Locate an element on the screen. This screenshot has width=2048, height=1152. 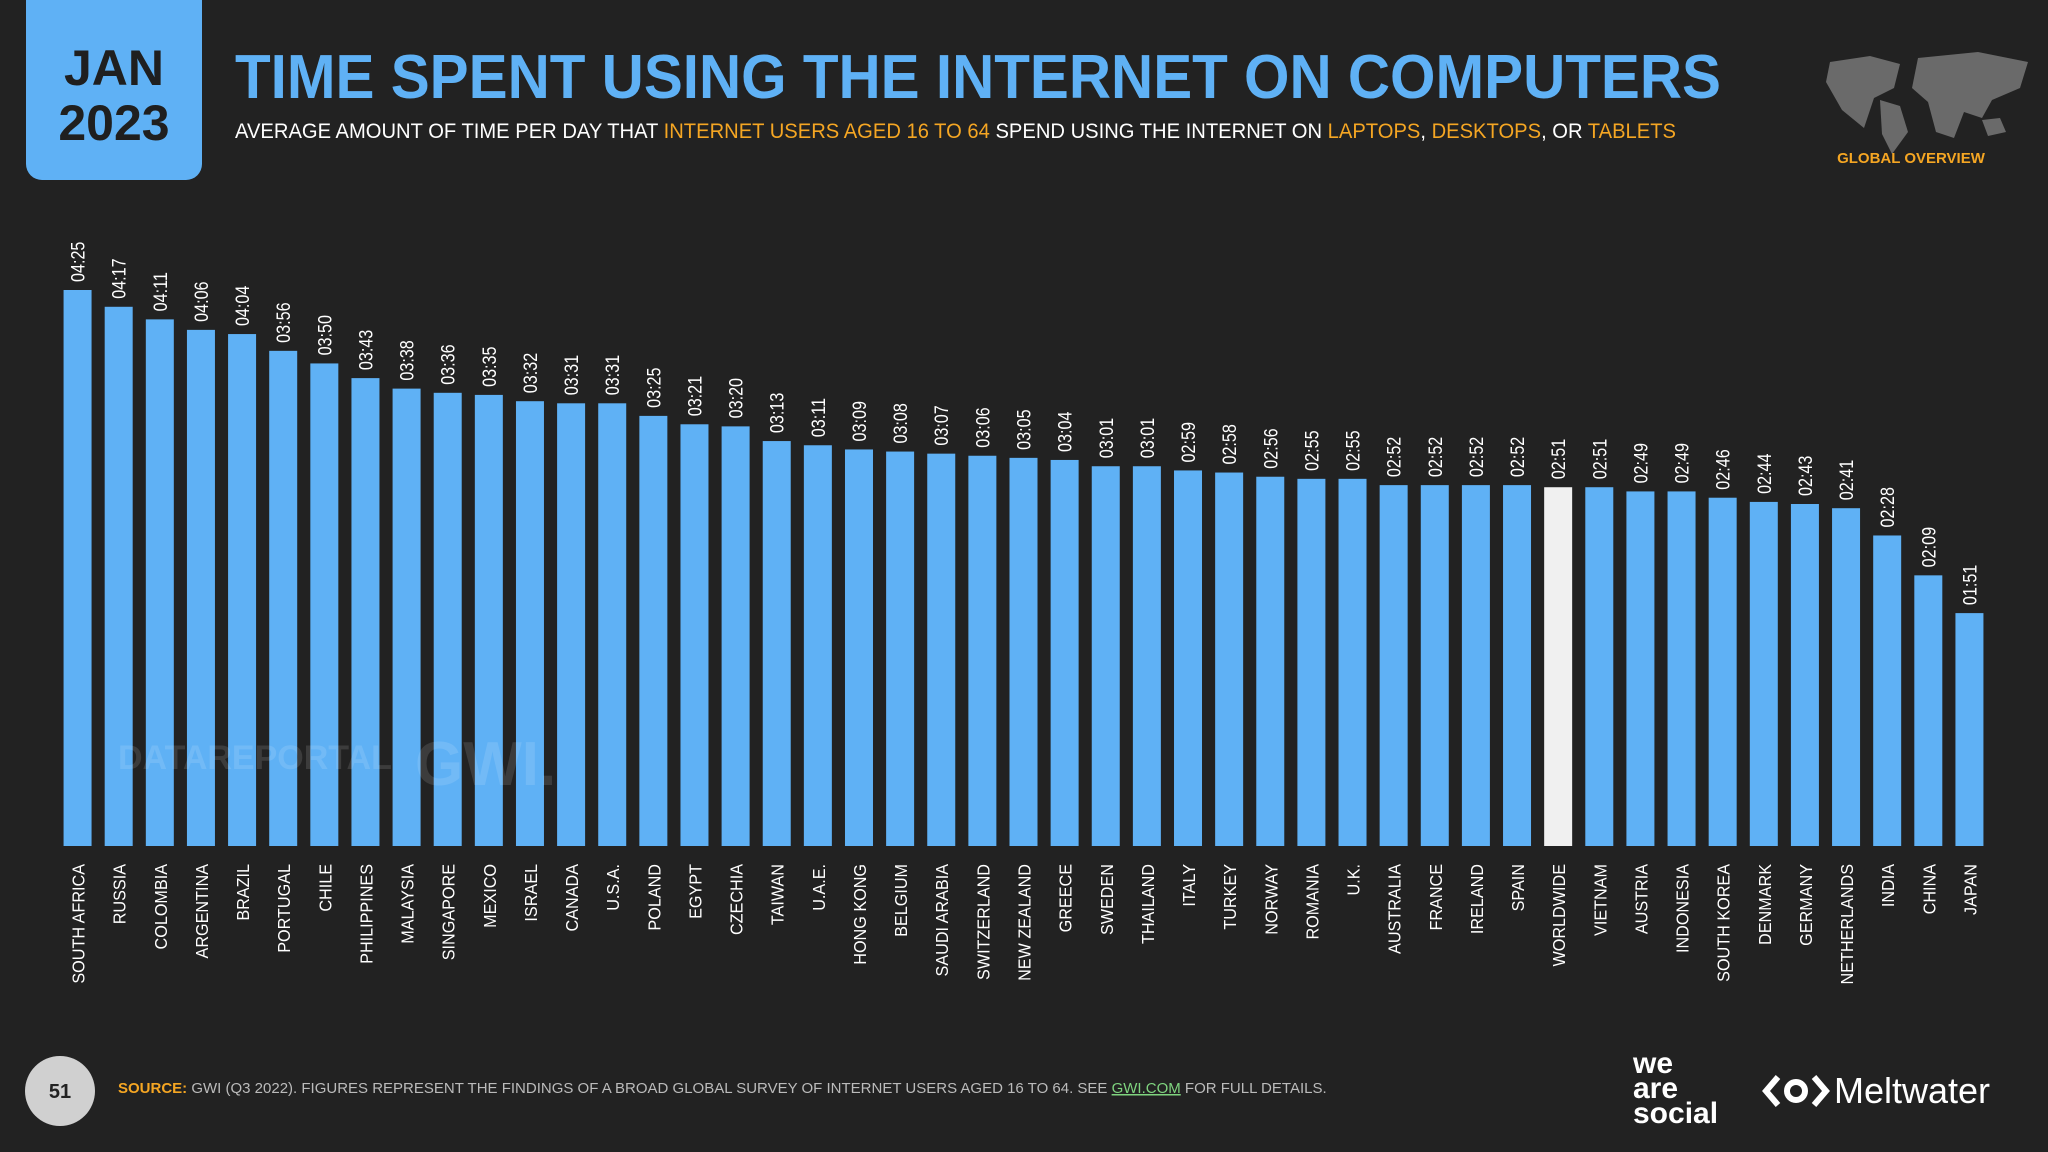
value-label: 02:58 is located at coordinates (1230, 444).